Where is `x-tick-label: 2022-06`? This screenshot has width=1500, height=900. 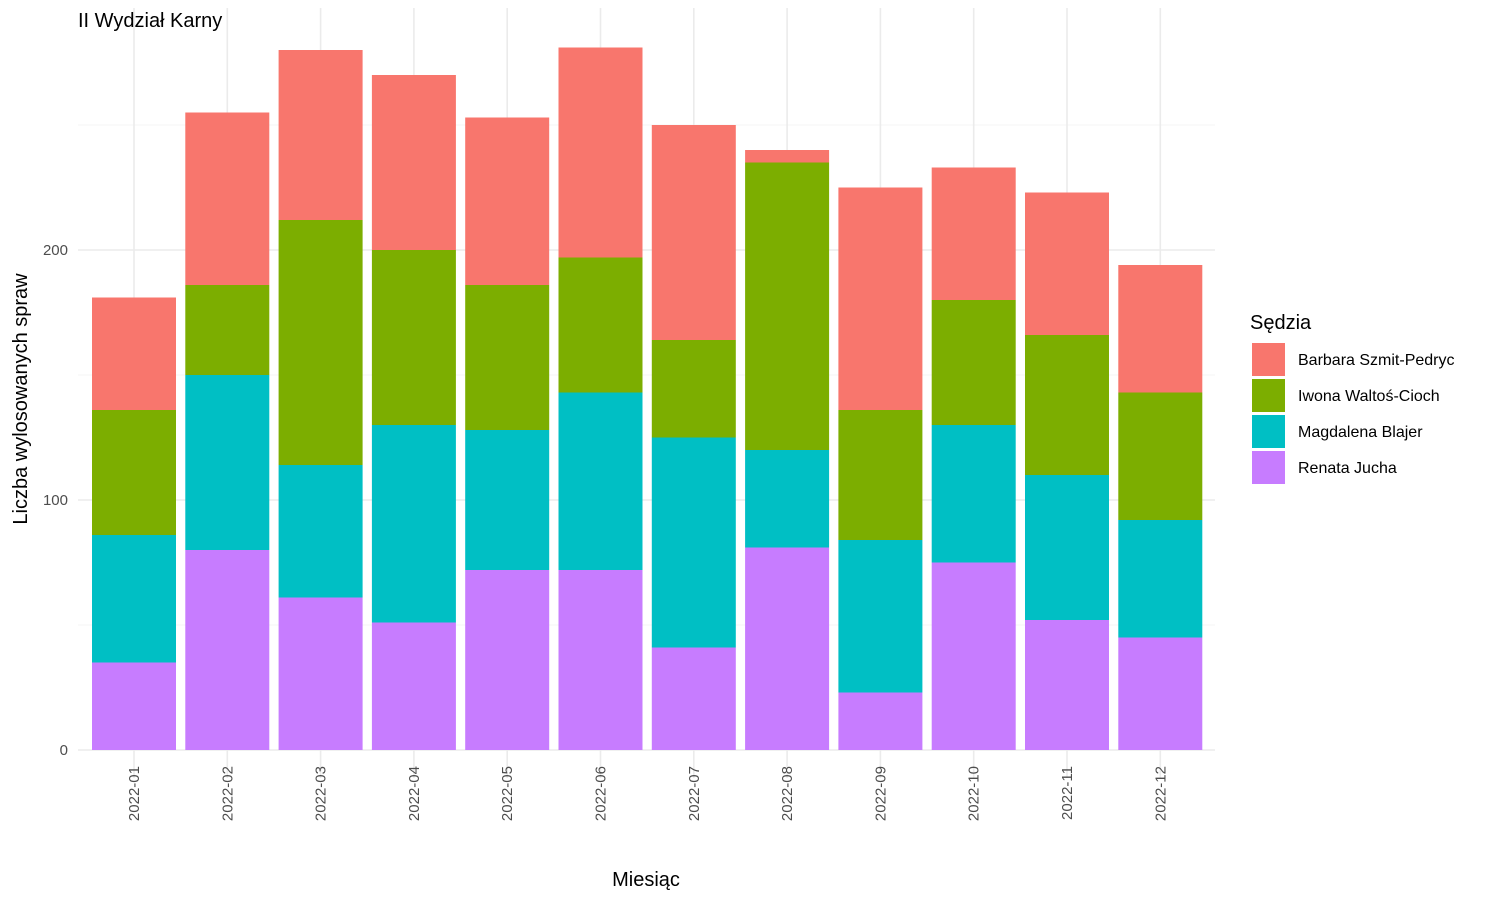
x-tick-label: 2022-06 is located at coordinates (601, 793).